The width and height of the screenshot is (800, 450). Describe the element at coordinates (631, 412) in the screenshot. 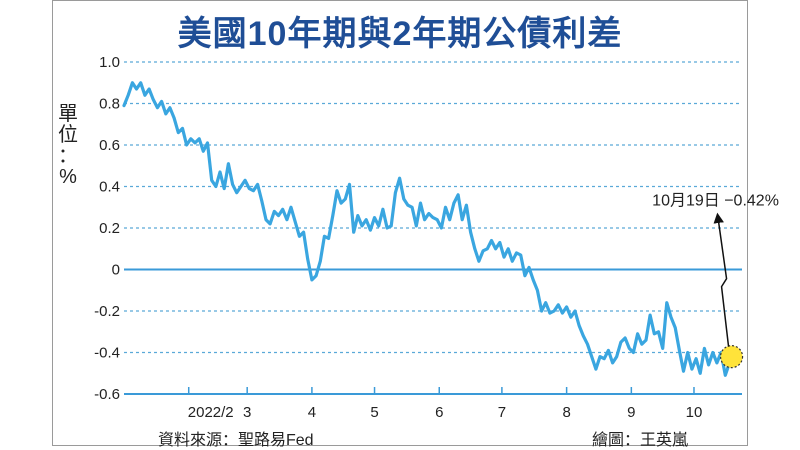

I see `x-tick-label: 9` at that location.